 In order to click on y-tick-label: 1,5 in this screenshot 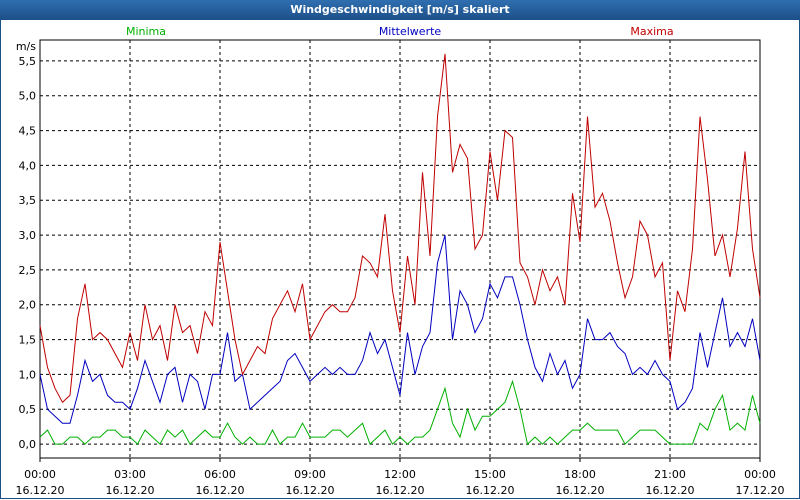, I will do `click(28, 340)`.